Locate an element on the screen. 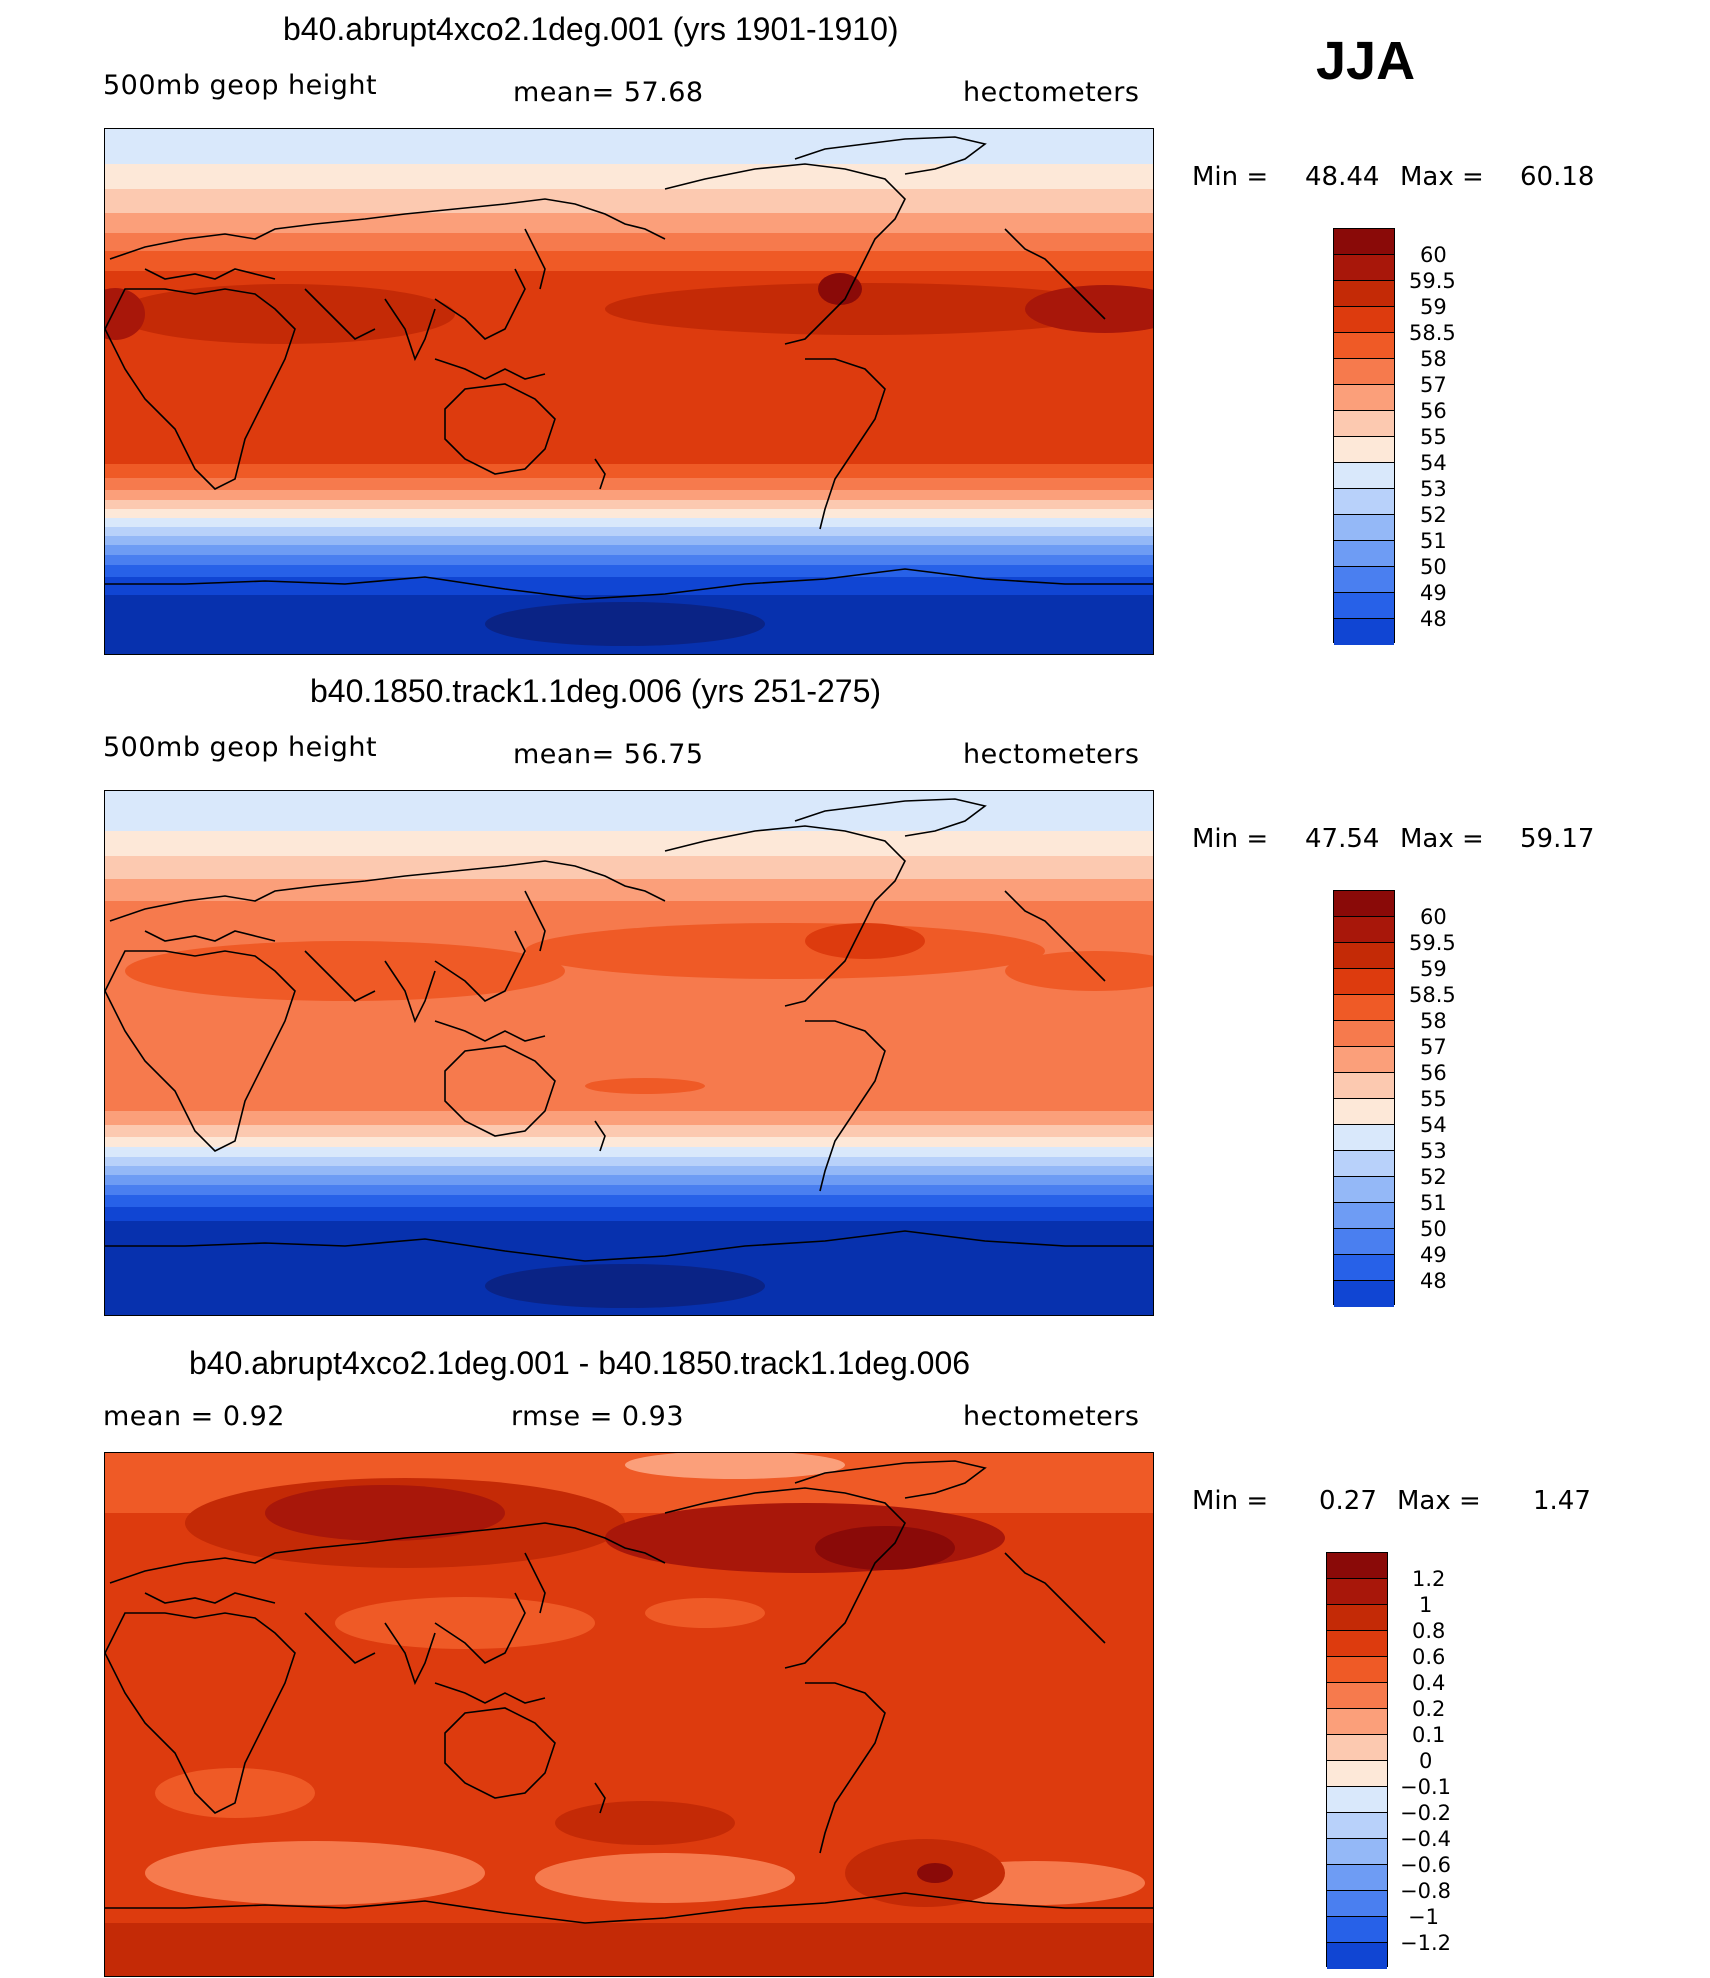 The width and height of the screenshot is (1710, 1978). panel-bottom-units: hectometers is located at coordinates (1051, 1416).